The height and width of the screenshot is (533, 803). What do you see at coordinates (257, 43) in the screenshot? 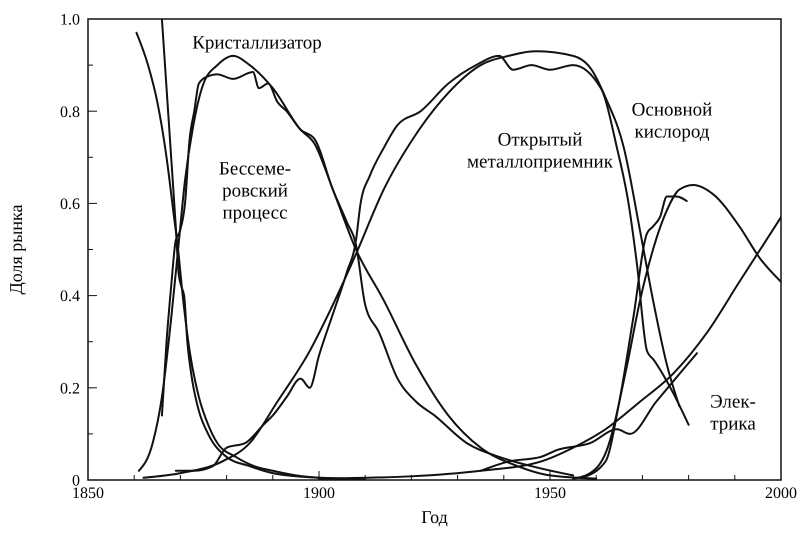
I see `annotation: Кристаллизатор` at bounding box center [257, 43].